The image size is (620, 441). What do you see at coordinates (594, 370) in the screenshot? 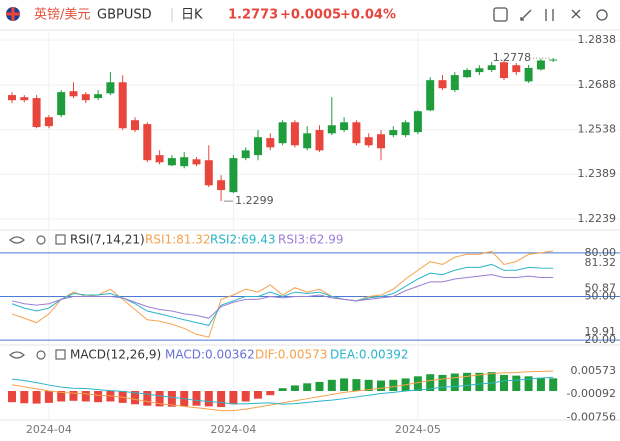
I see `y-tick-label: 0.00573` at bounding box center [594, 370].